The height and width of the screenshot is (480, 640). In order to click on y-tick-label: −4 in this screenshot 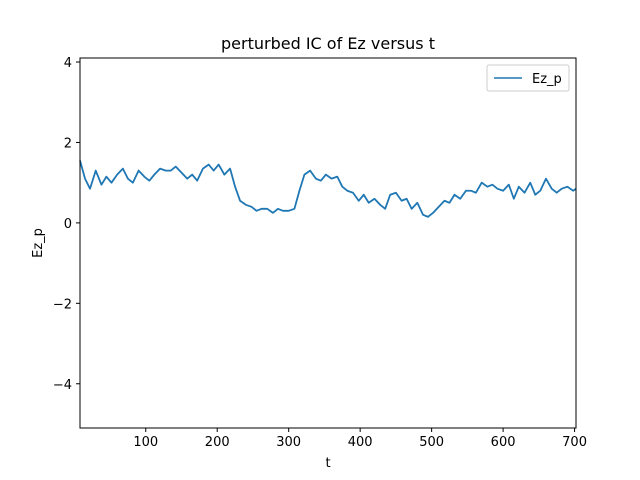, I will do `click(62, 385)`.